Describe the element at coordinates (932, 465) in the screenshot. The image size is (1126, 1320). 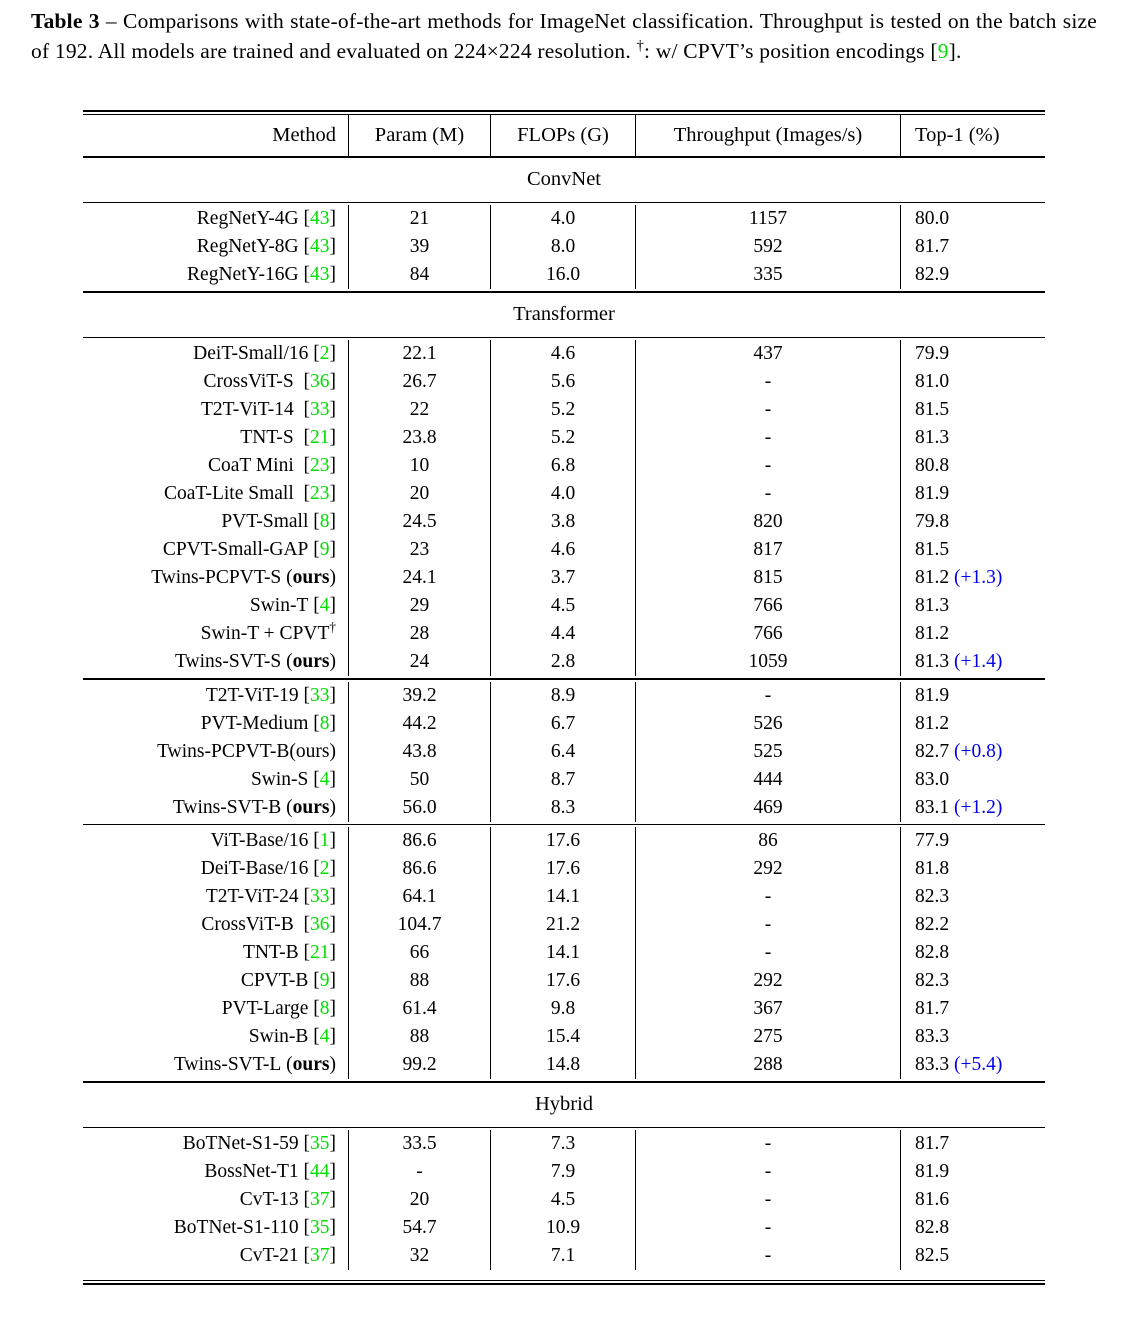
I see `top1-value: 80.8` at that location.